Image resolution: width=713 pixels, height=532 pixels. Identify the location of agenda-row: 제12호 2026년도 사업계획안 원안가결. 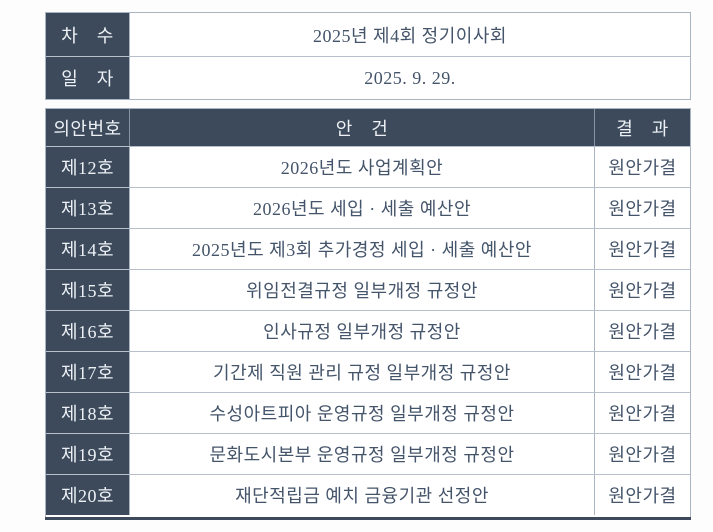
(368, 166).